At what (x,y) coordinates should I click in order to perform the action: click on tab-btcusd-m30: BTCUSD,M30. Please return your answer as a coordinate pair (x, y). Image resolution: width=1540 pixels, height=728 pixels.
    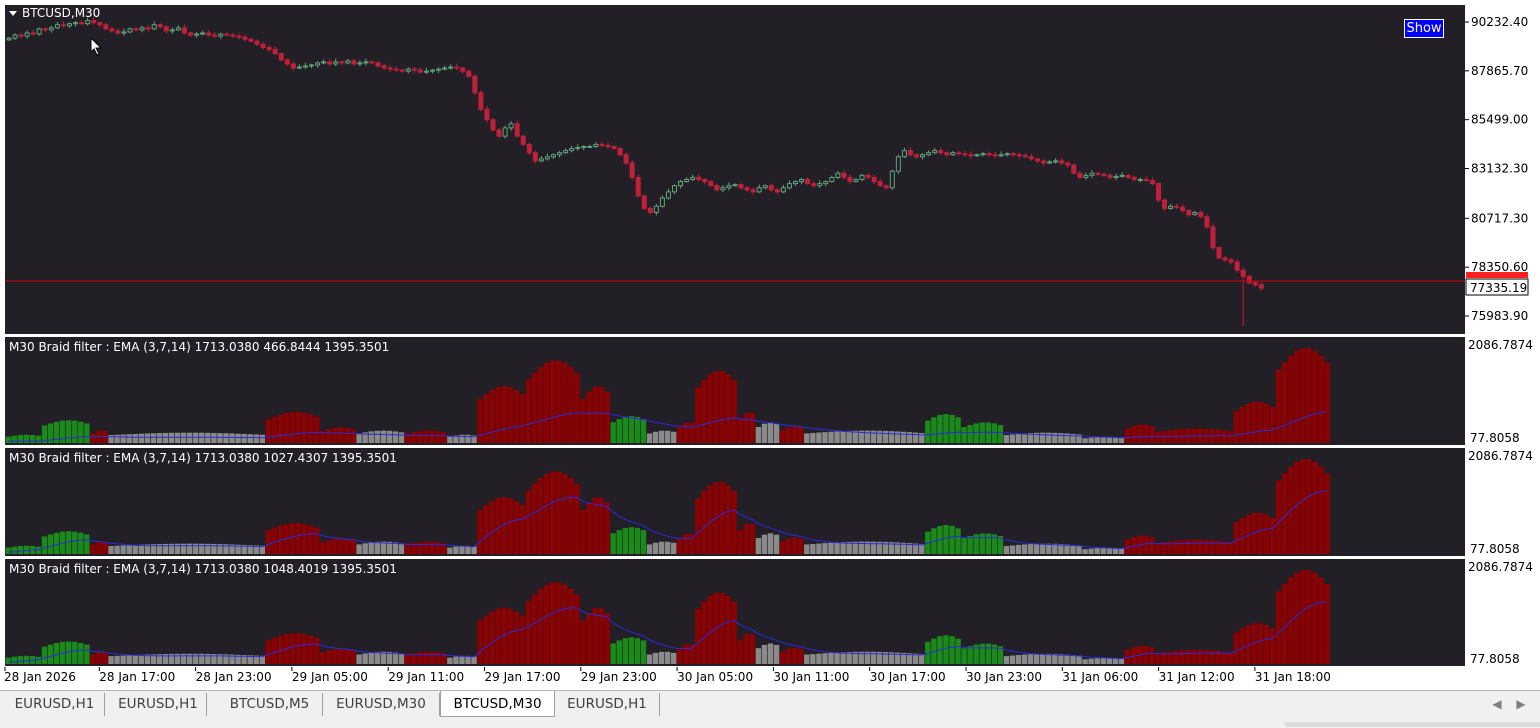
    Looking at the image, I should click on (497, 704).